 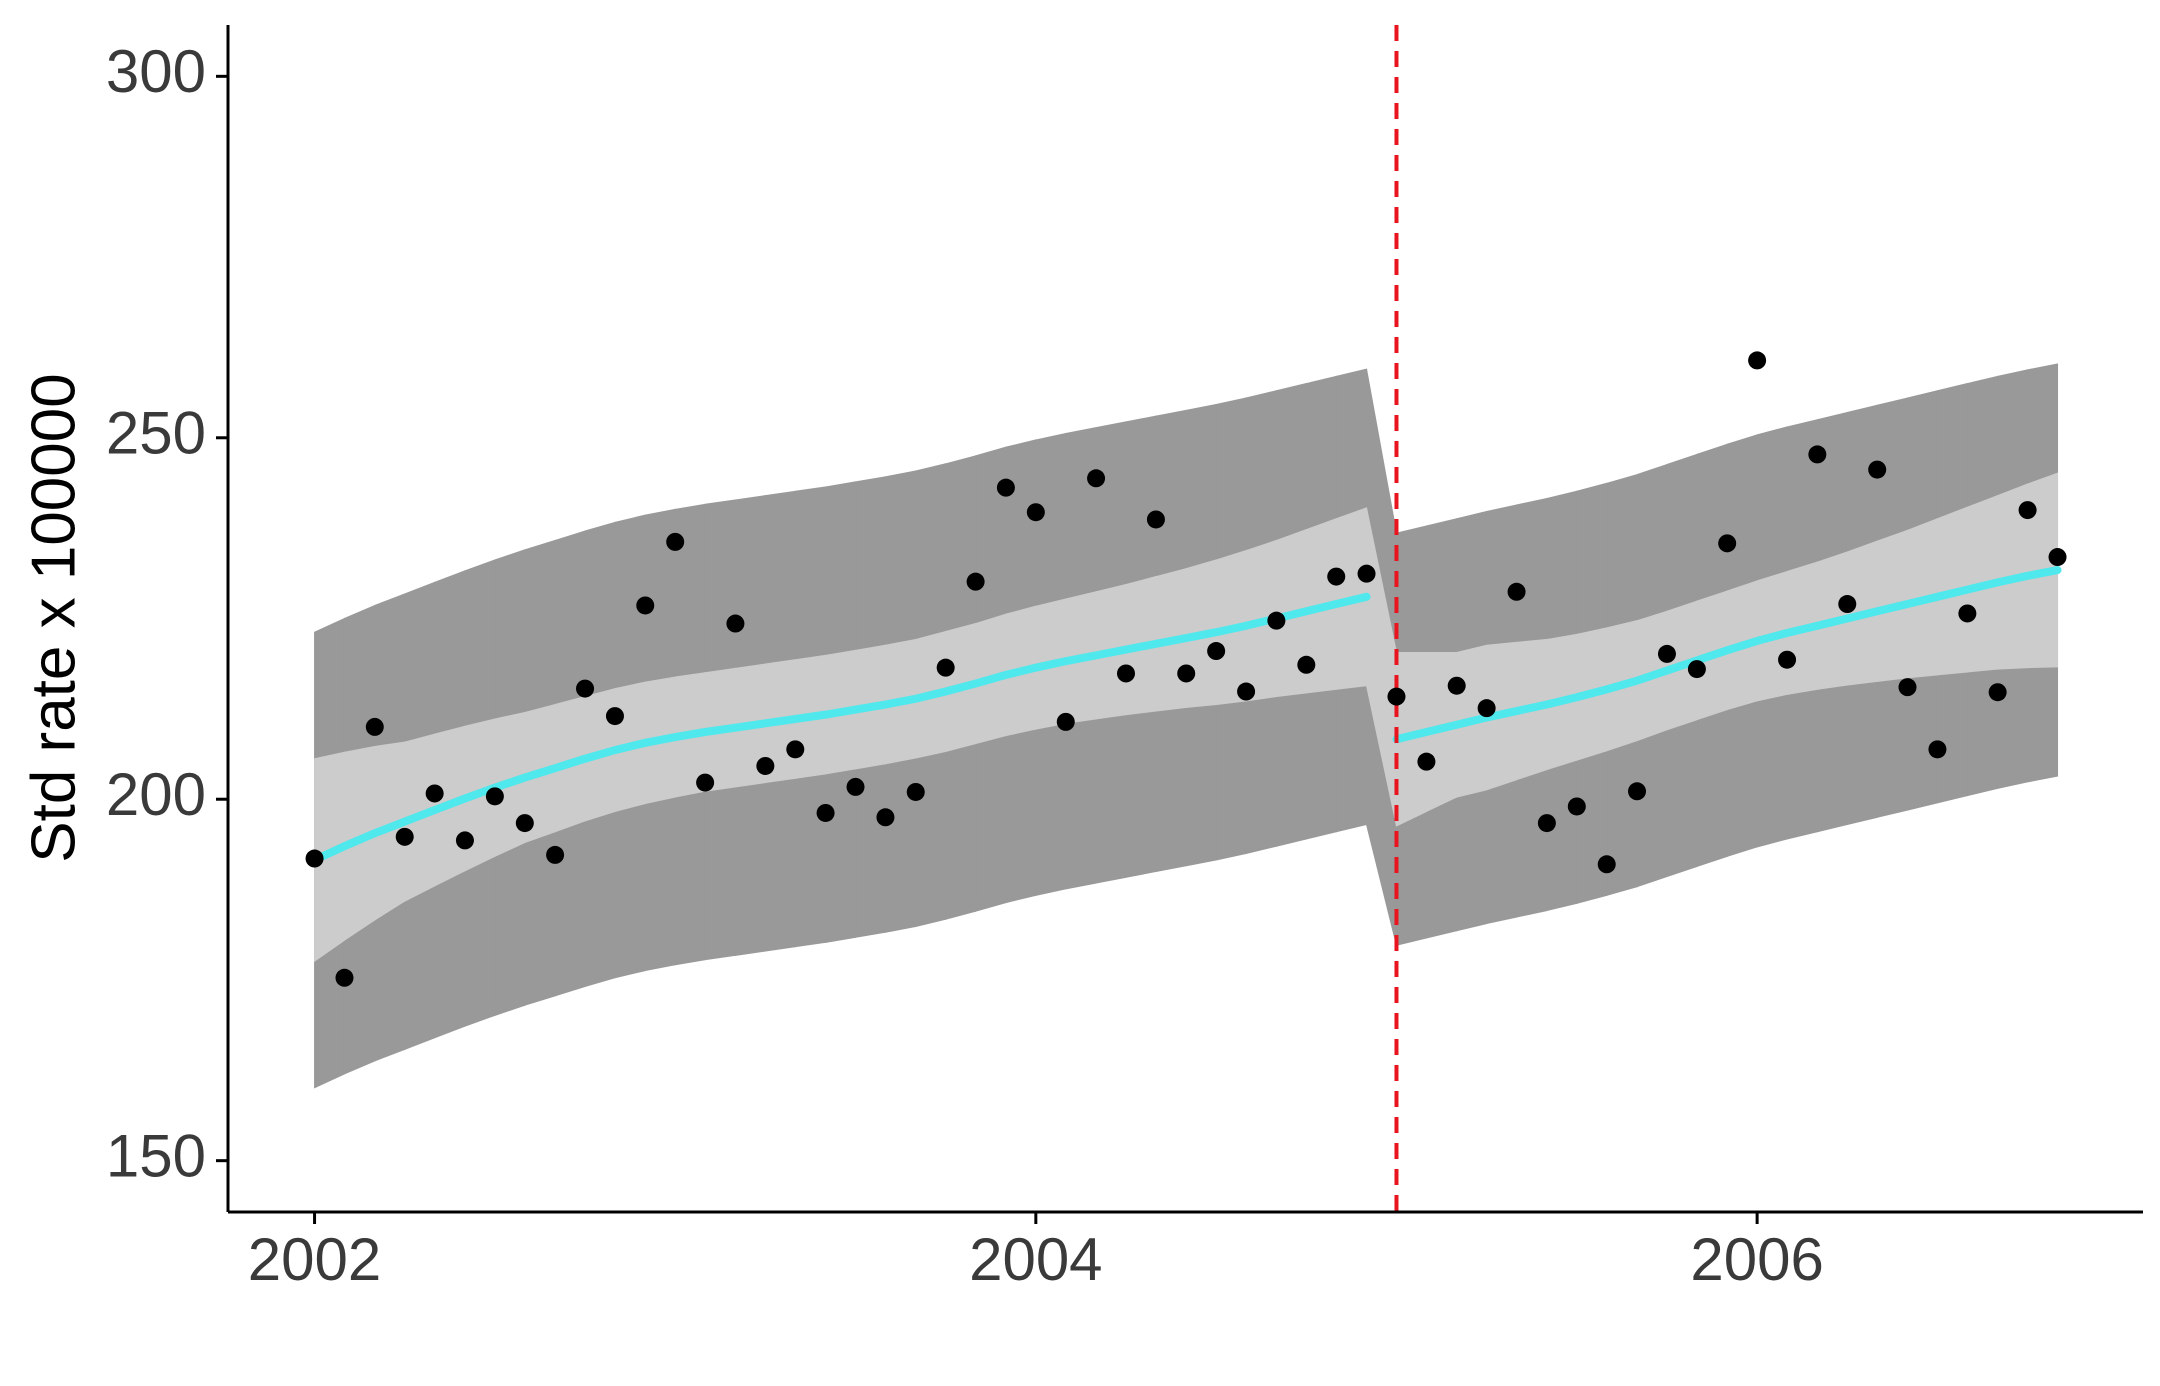 What do you see at coordinates (314, 1259) in the screenshot?
I see `x-tick-label: 2002` at bounding box center [314, 1259].